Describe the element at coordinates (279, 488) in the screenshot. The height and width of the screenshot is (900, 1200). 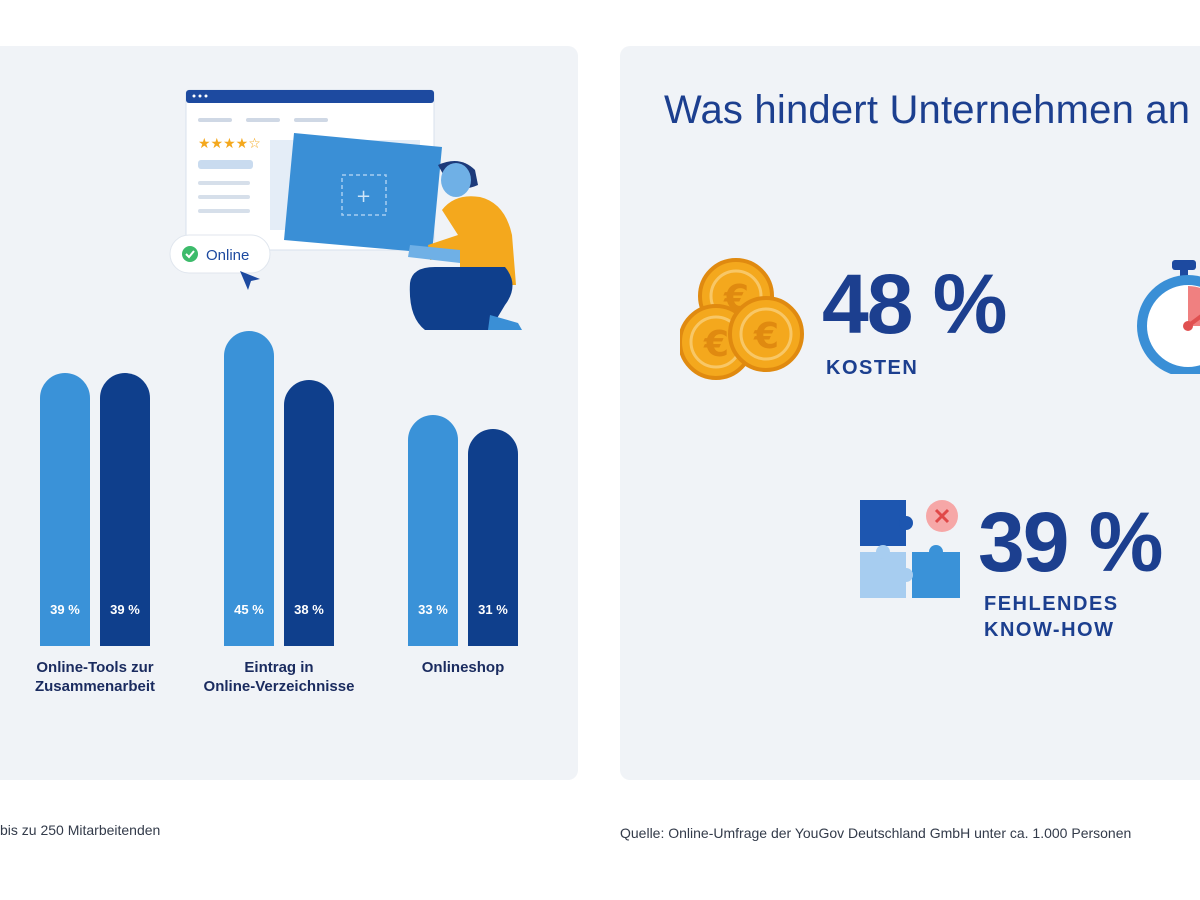
I see `bar-chart: 39 % 45 % 33 % 39 % 38 % 31 %` at that location.